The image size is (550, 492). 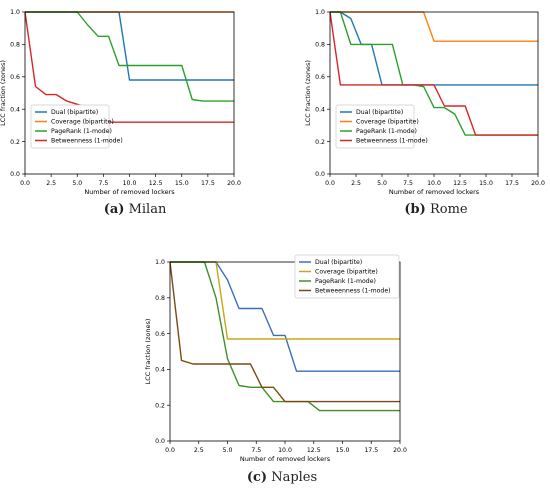 I want to click on caption-rome: (b) Rome, so click(x=436, y=209).